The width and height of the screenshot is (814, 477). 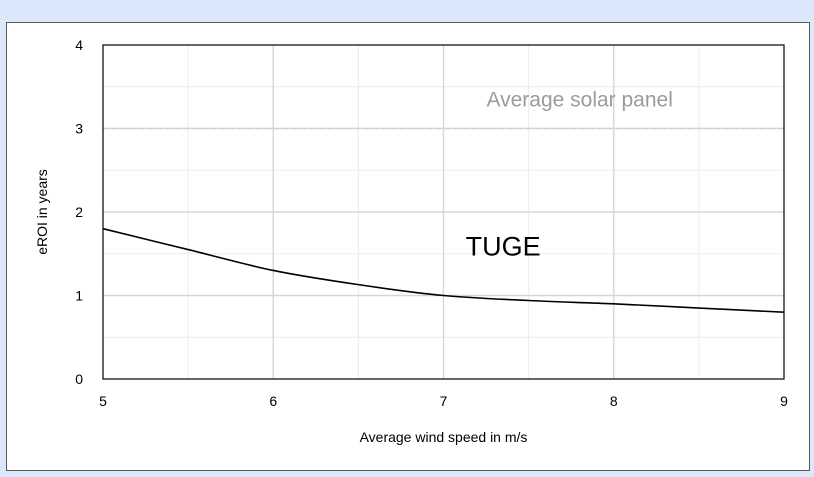 I want to click on y-tick-label: 4, so click(x=79, y=45).